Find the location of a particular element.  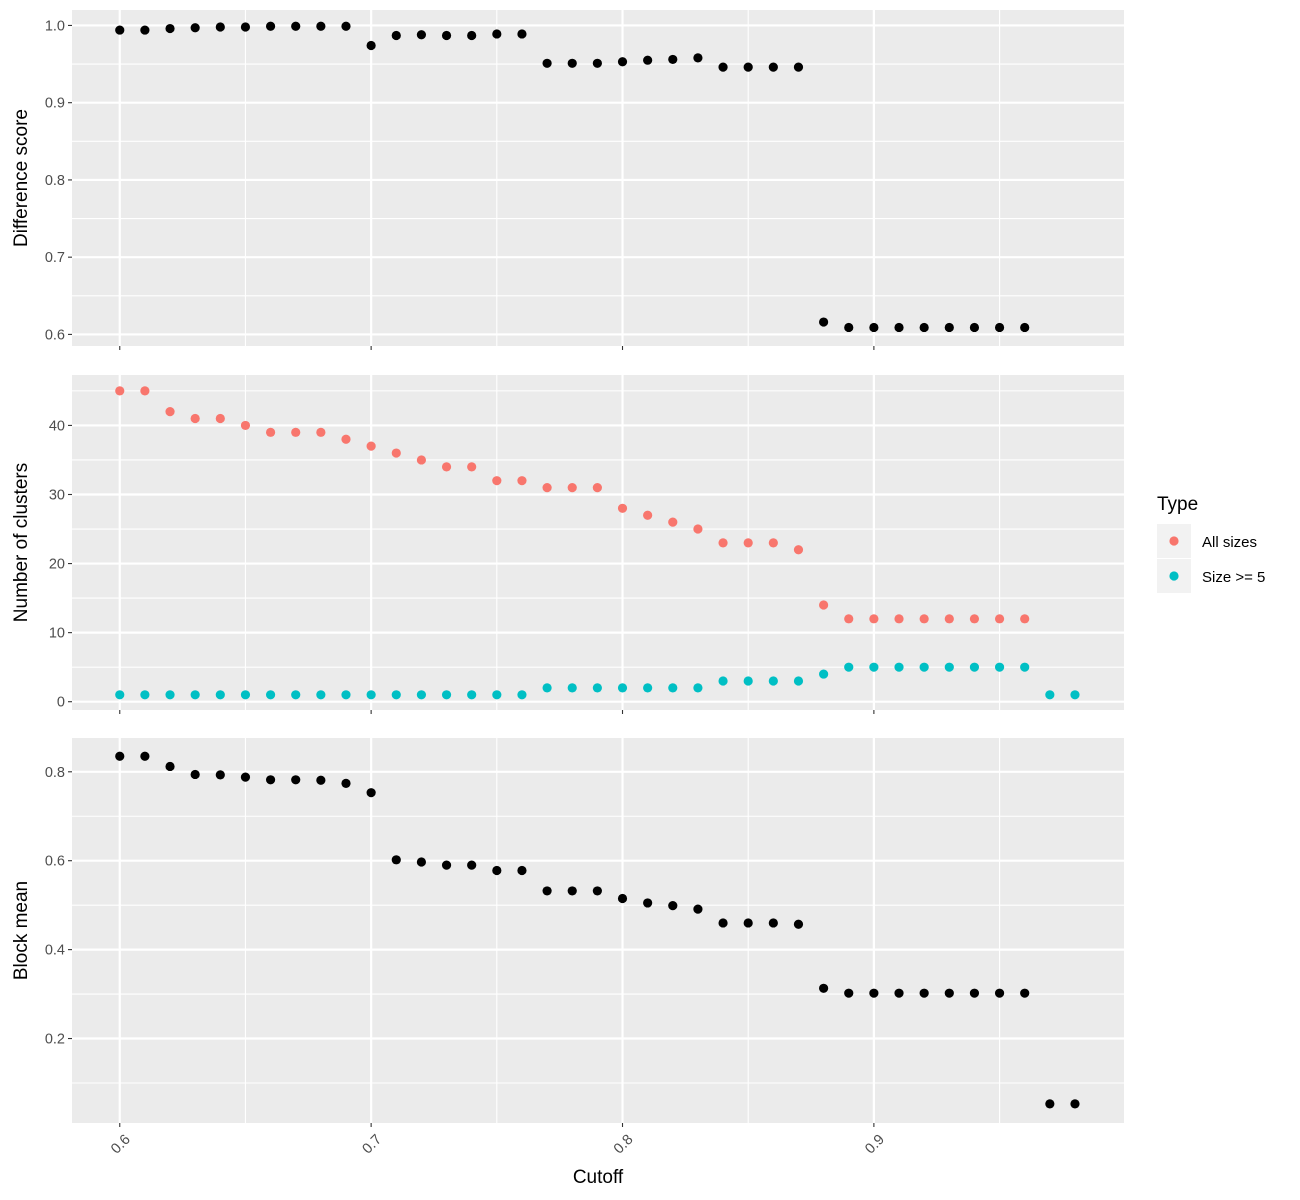

legend-entry: Size >= 5 is located at coordinates (1211, 576).